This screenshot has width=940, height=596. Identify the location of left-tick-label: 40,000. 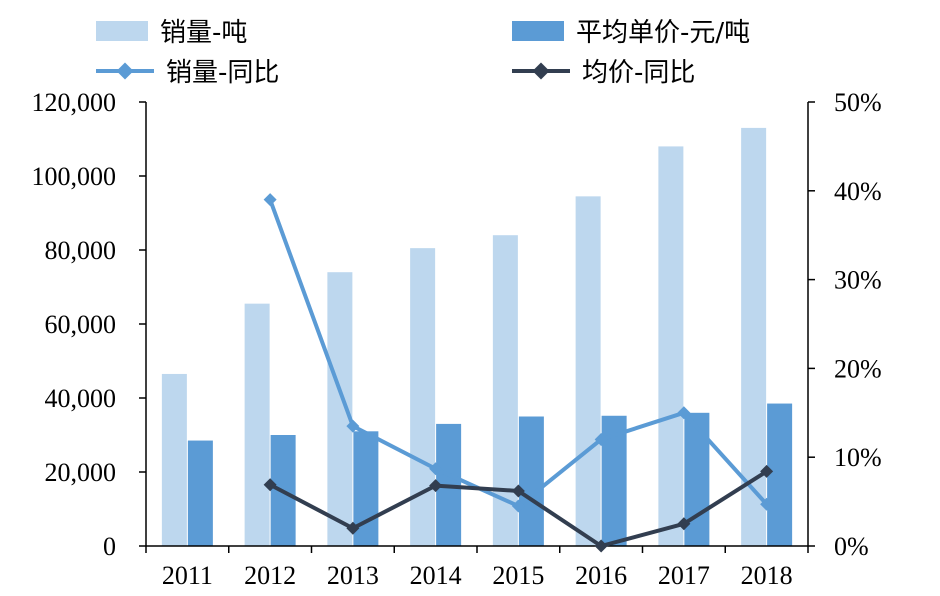
(81, 398).